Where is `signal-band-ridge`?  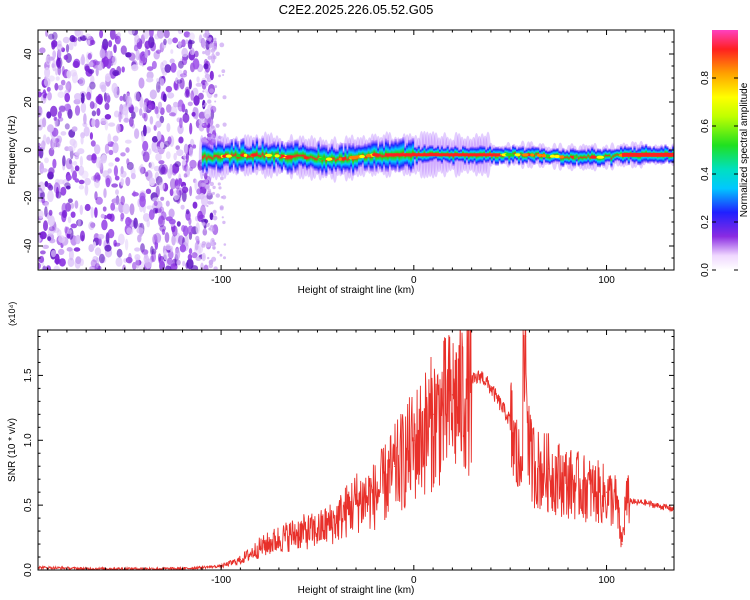
signal-band-ridge is located at coordinates (442, 155).